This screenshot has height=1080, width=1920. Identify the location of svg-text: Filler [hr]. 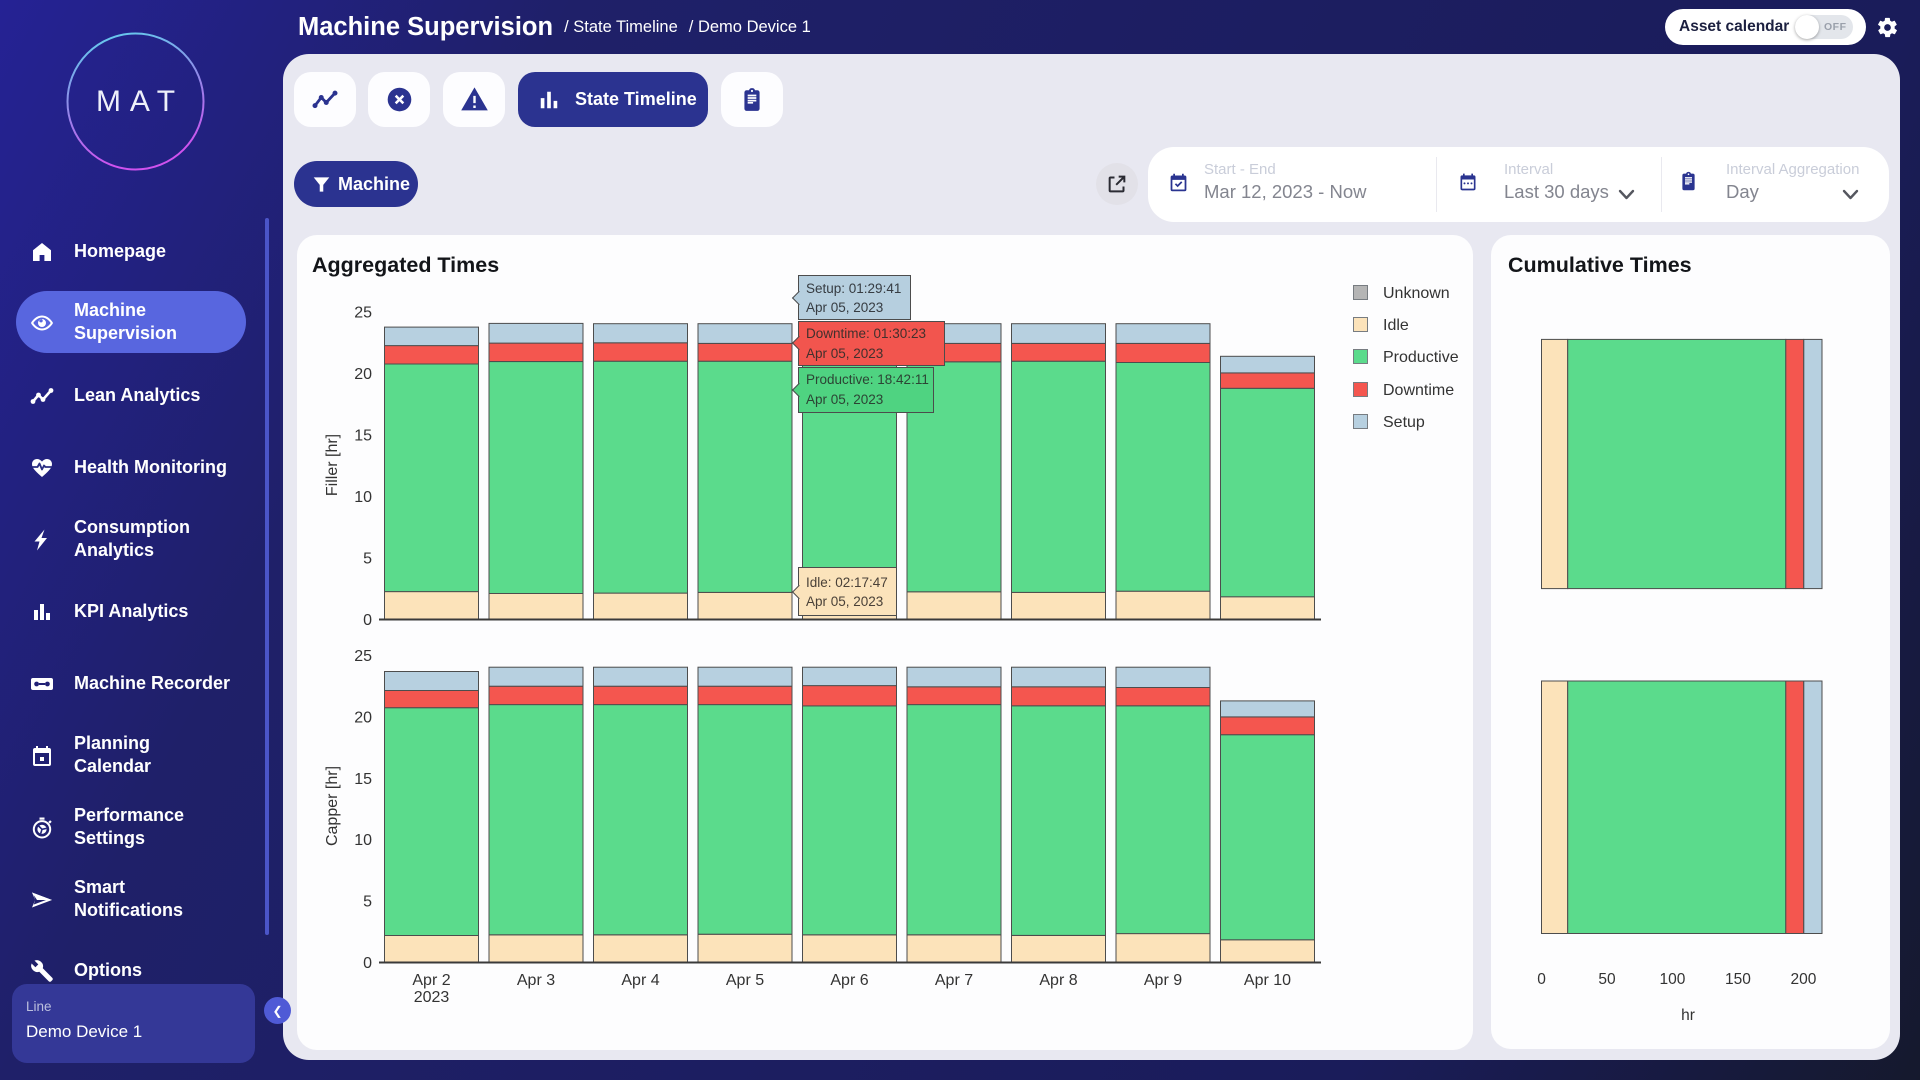
(332, 465).